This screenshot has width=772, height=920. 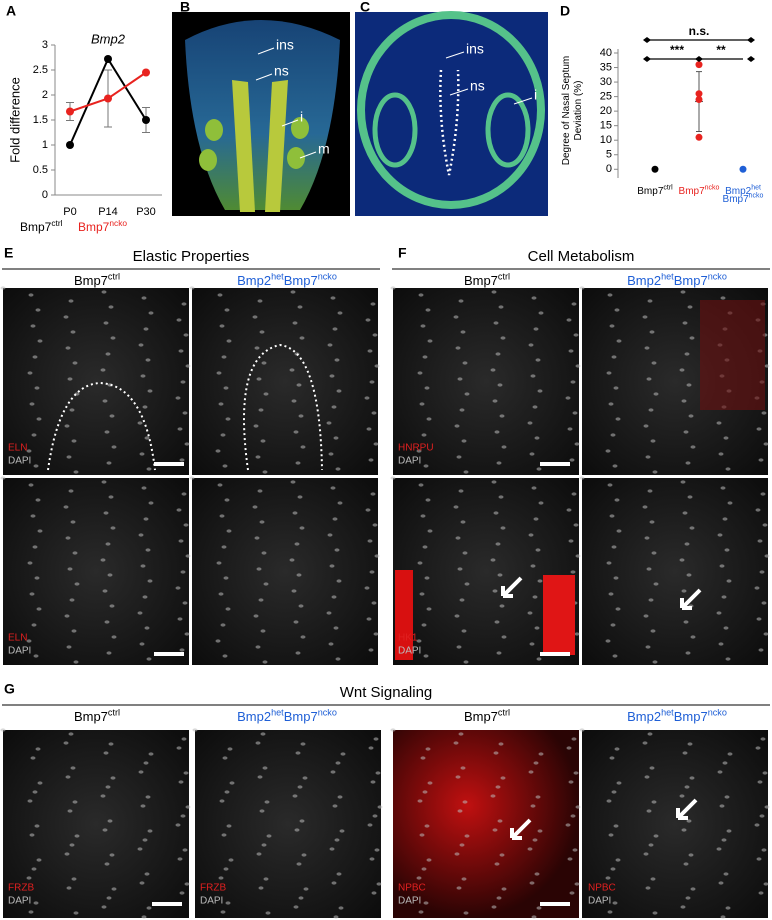 What do you see at coordinates (285, 45) in the screenshot?
I see `anatomy-label: ins` at bounding box center [285, 45].